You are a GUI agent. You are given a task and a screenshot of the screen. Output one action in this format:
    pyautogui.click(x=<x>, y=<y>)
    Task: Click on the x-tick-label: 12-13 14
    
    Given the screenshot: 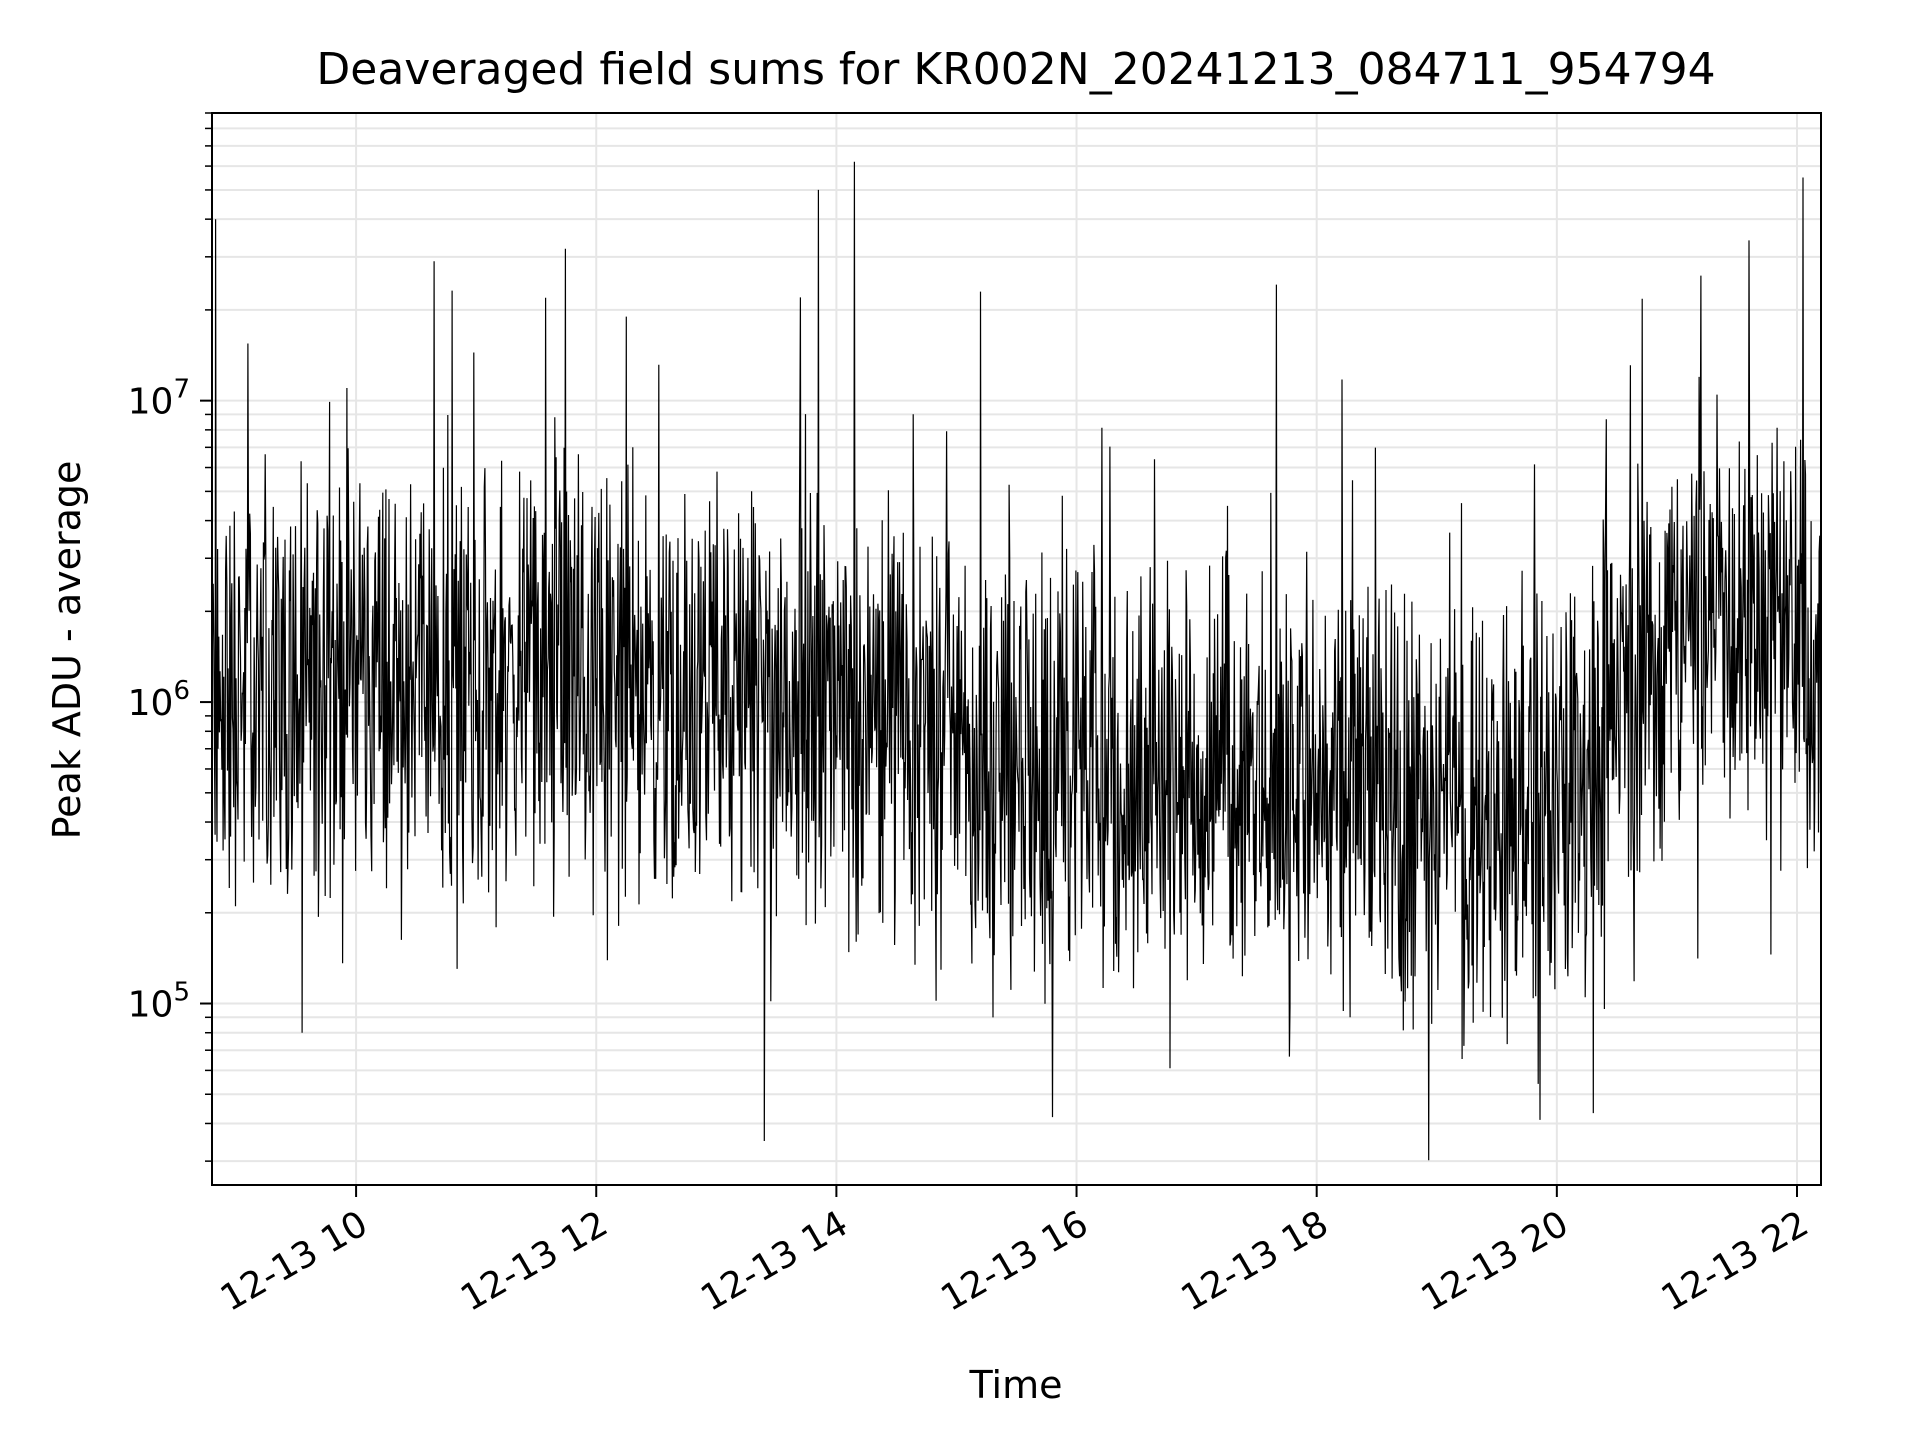 What is the action you would take?
    pyautogui.click(x=774, y=1261)
    